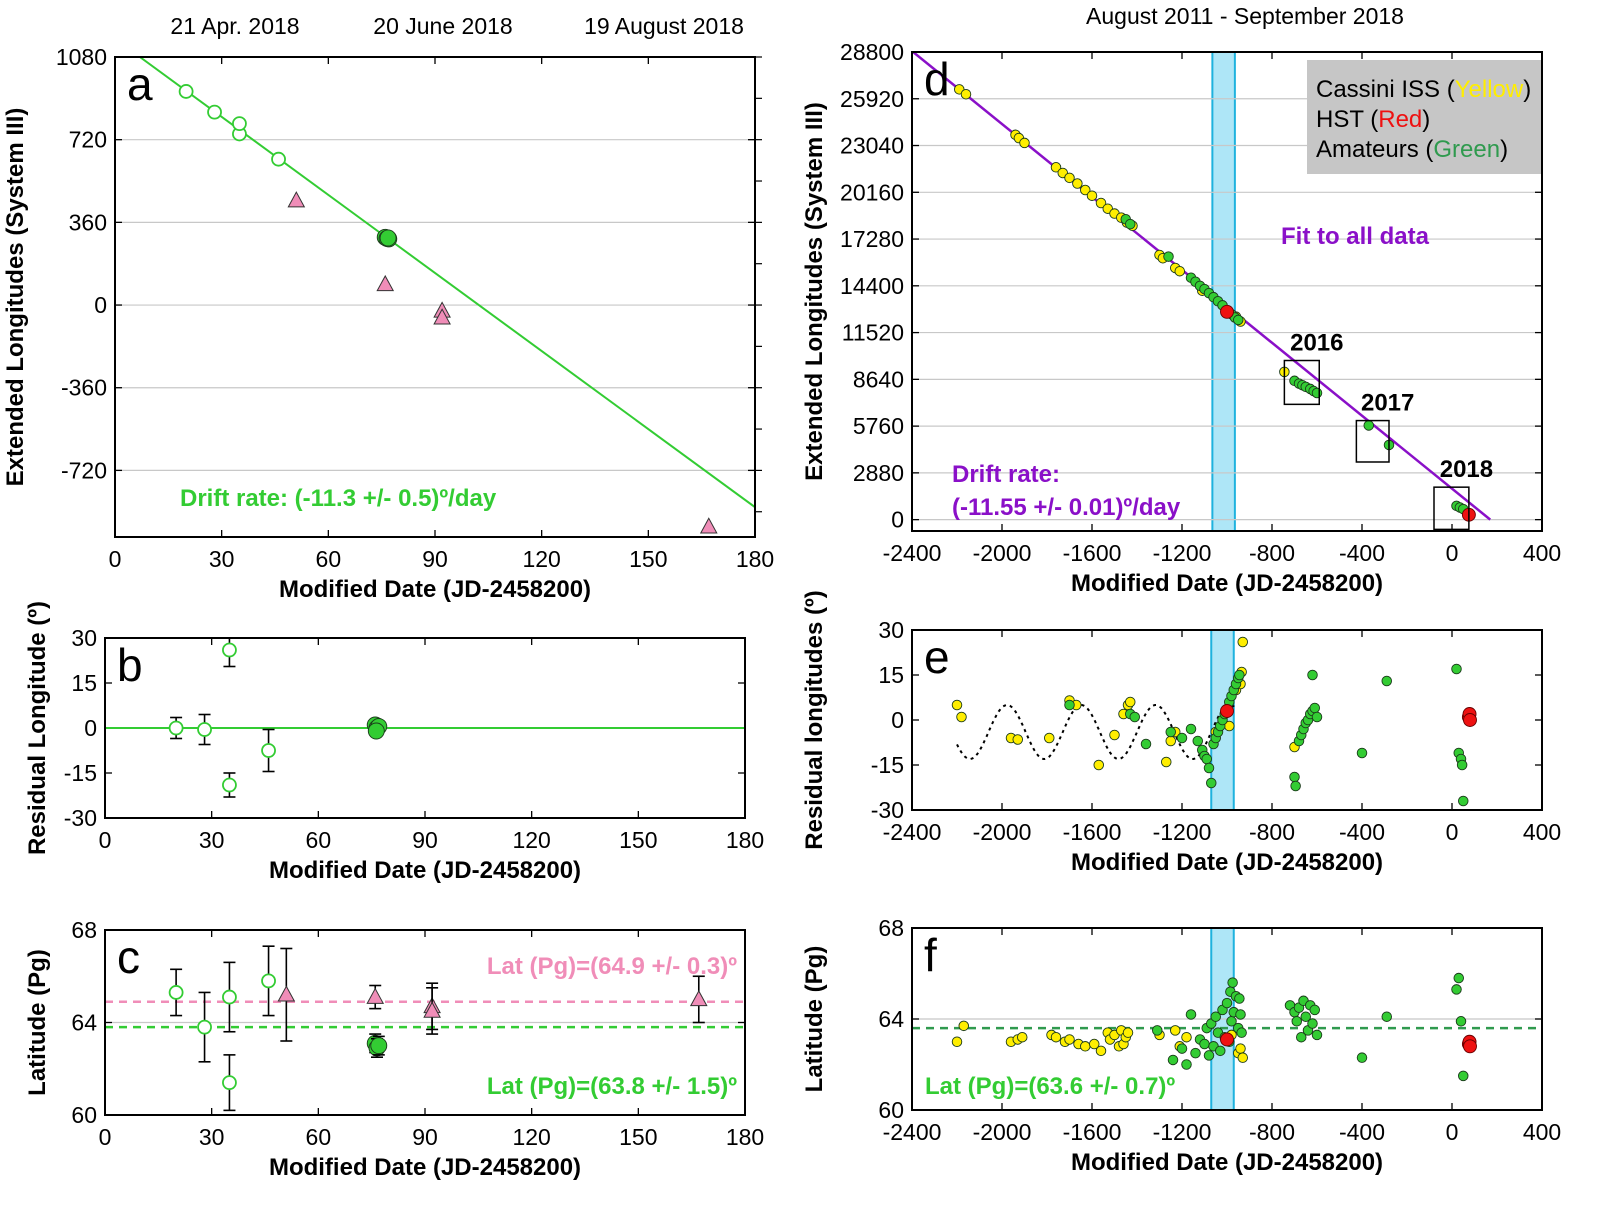 This screenshot has width=1600, height=1218. Describe the element at coordinates (878, 473) in the screenshot. I see `y-tick-label: 2880` at that location.